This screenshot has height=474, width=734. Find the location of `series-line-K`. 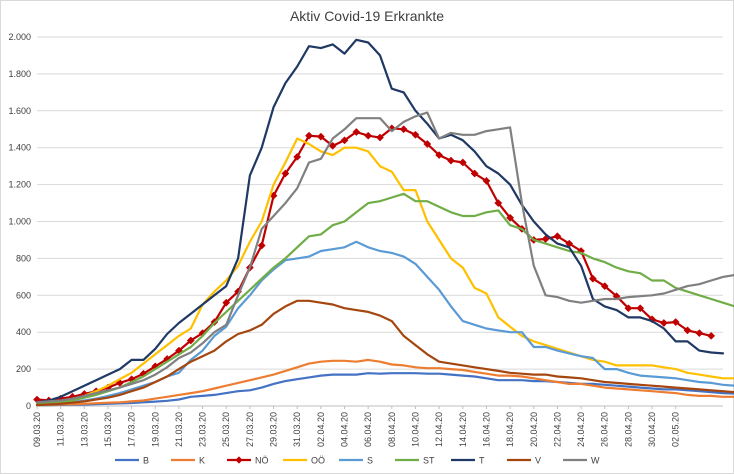

series-line-K is located at coordinates (384, 382).